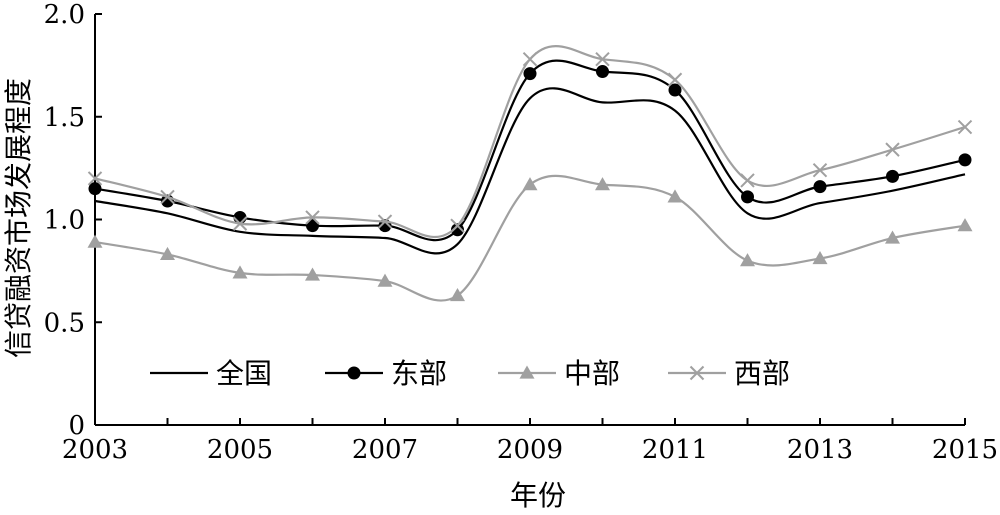 This screenshot has height=515, width=1000. I want to click on x-tick-label: 2015, so click(965, 450).